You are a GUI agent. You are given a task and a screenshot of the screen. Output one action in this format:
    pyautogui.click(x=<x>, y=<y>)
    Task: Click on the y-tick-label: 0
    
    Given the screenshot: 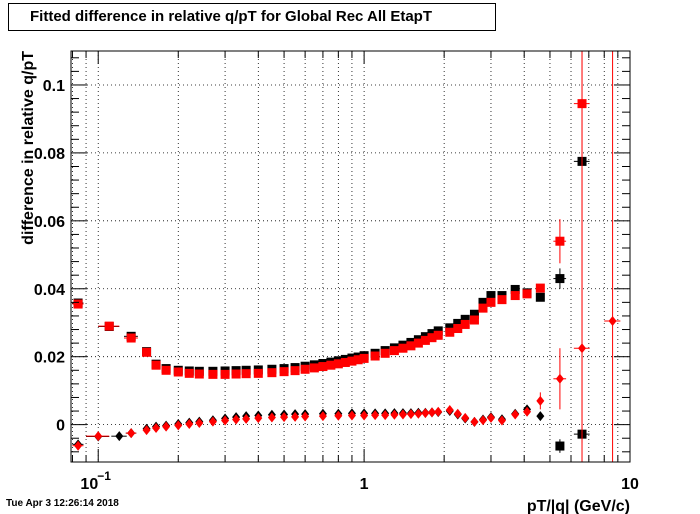 What is the action you would take?
    pyautogui.click(x=60, y=426)
    